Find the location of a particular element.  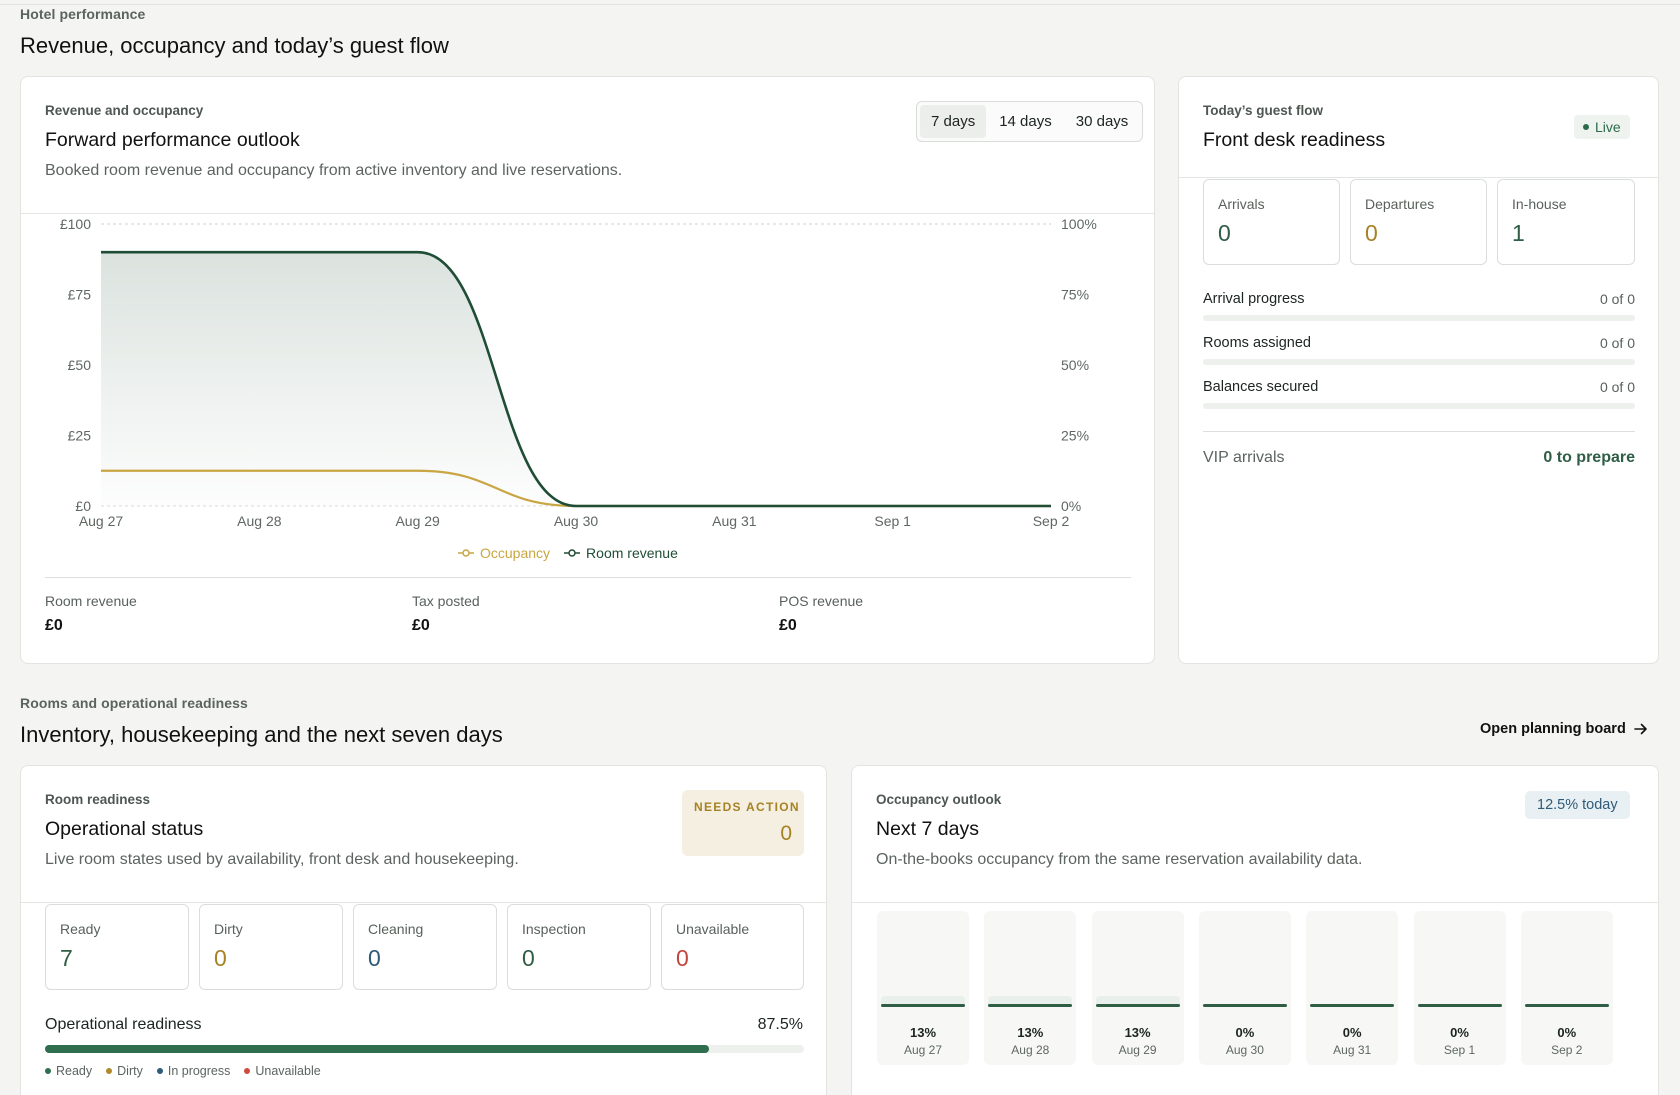

x-tick-label: Aug 27 is located at coordinates (101, 521).